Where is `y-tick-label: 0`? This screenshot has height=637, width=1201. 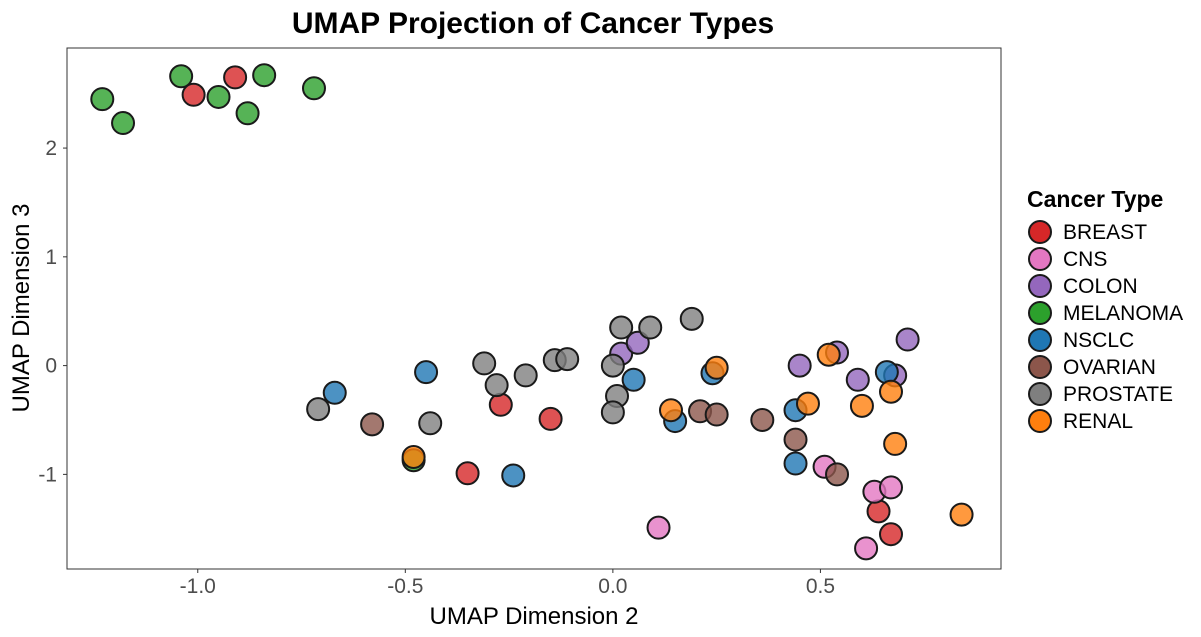 y-tick-label: 0 is located at coordinates (51, 366).